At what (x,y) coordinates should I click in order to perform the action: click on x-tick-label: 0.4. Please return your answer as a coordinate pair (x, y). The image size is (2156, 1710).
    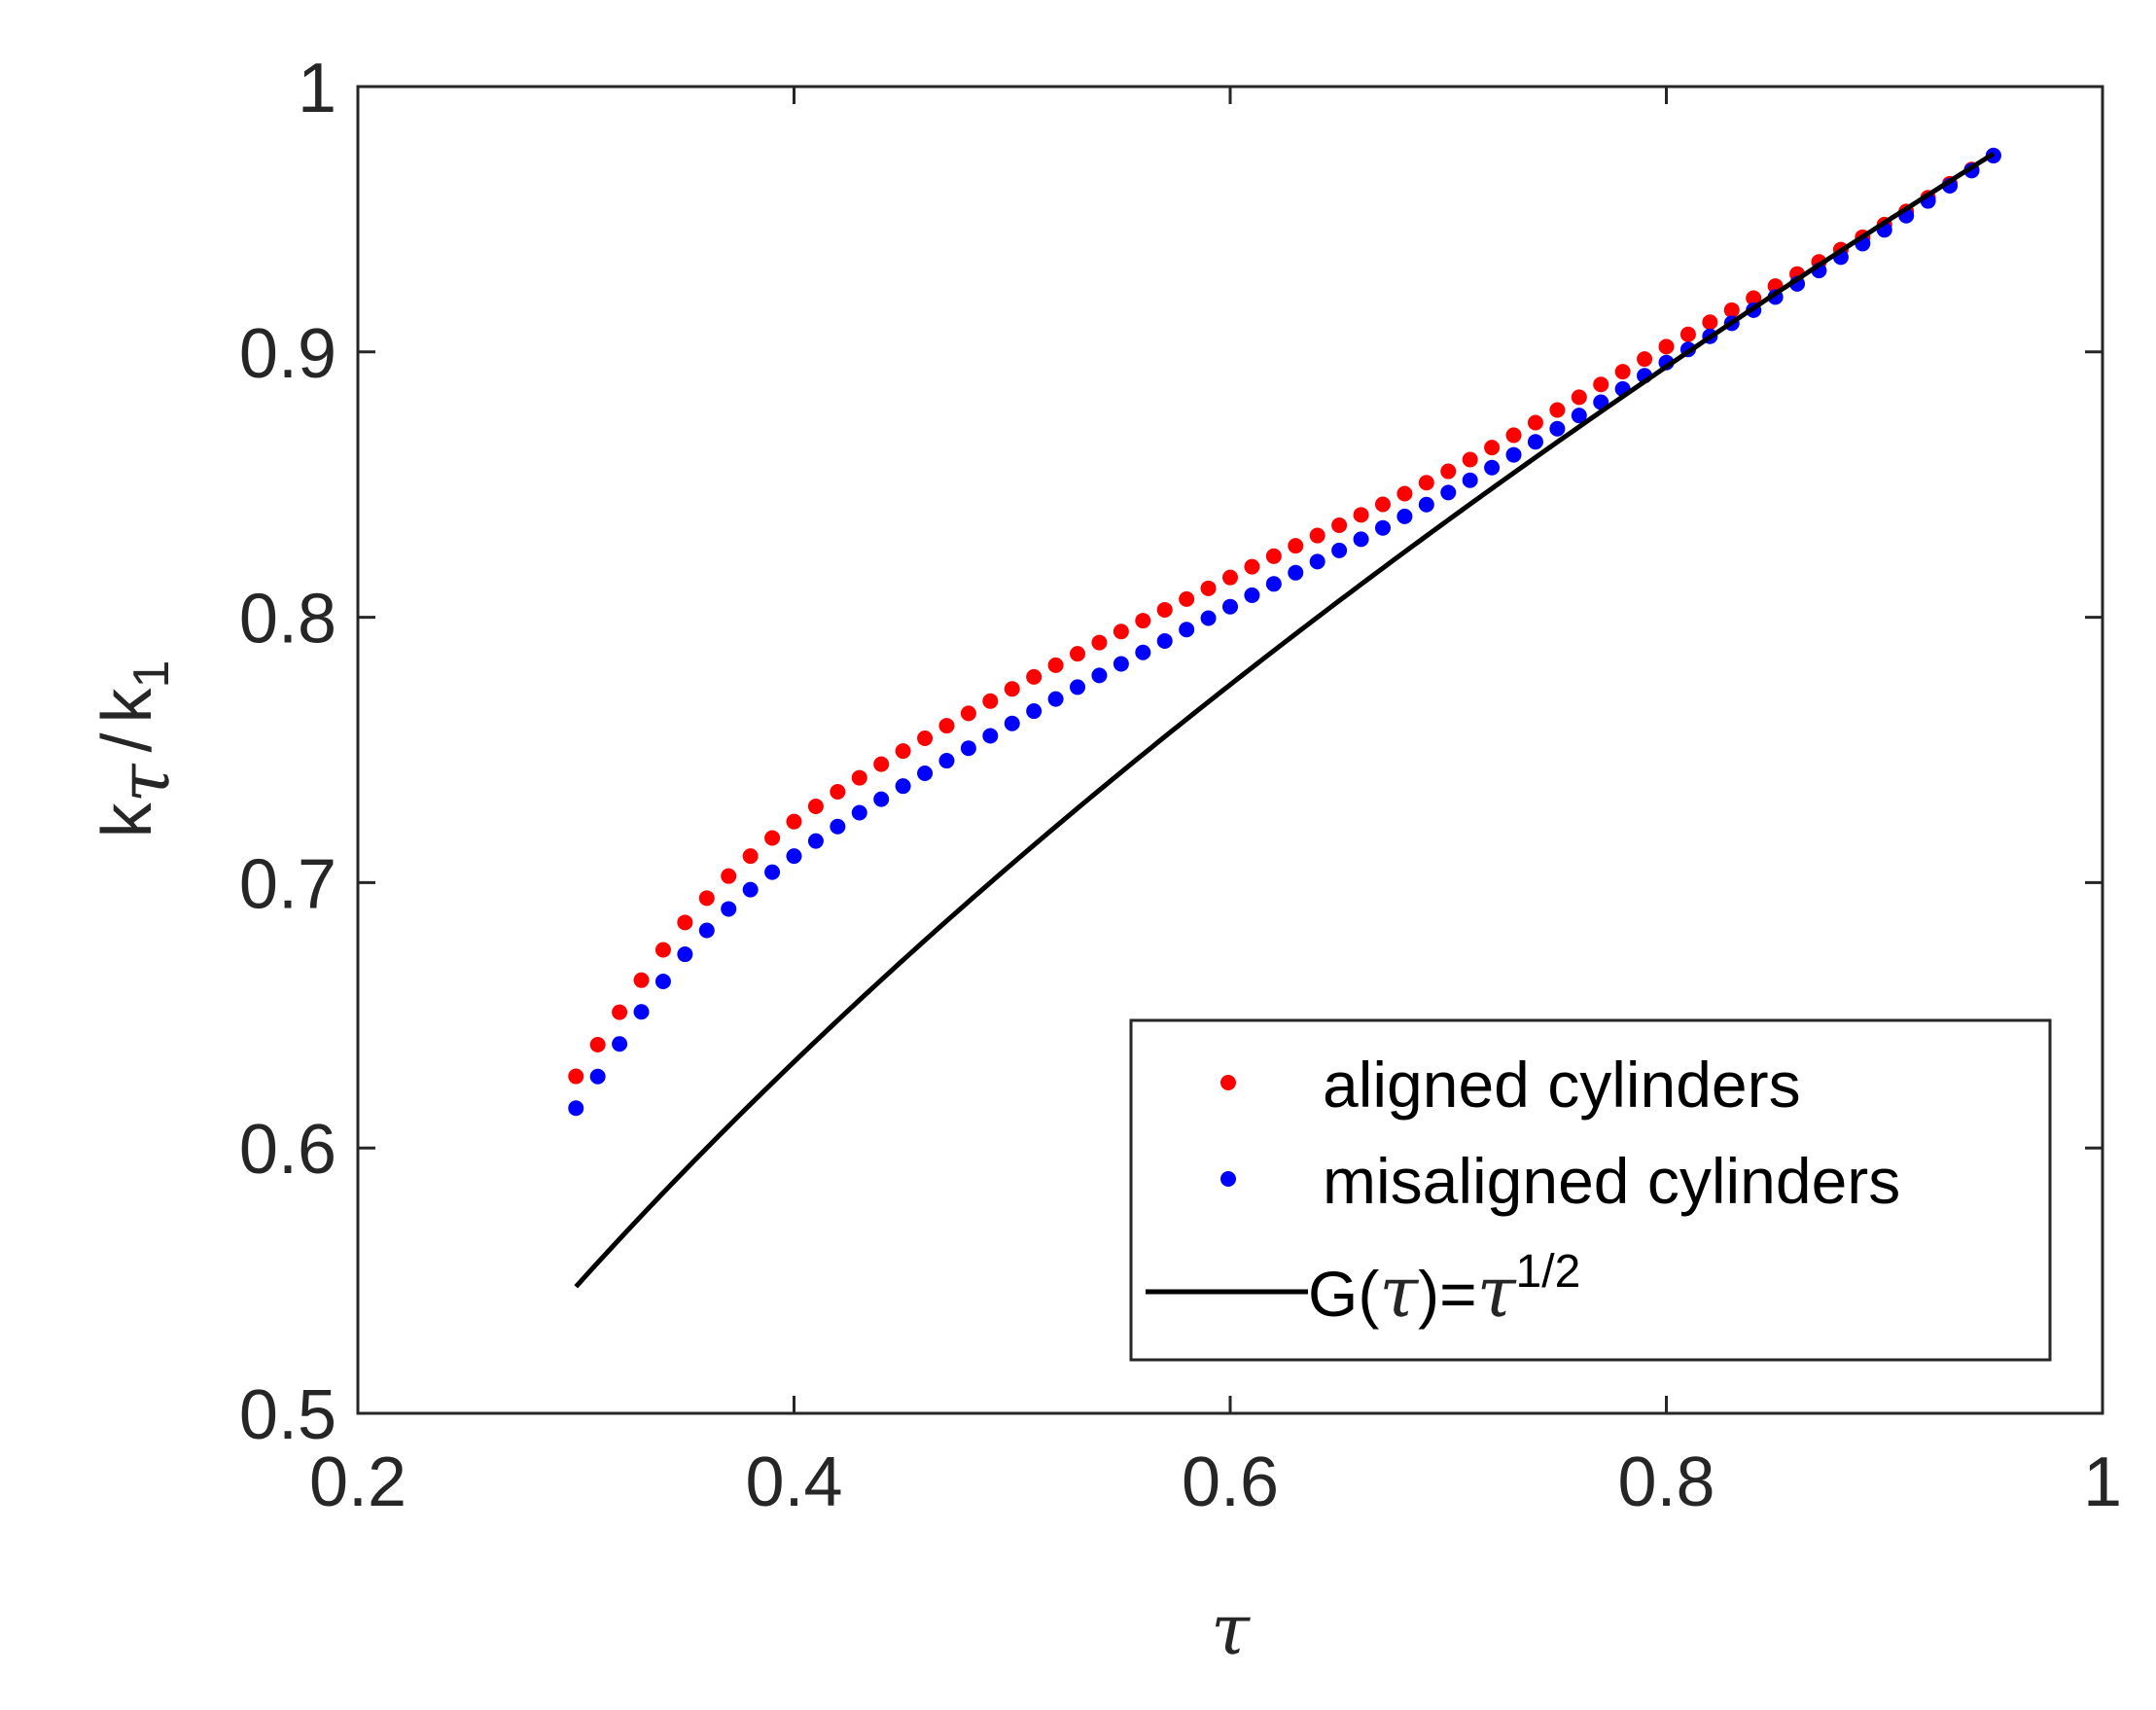
    Looking at the image, I should click on (793, 1482).